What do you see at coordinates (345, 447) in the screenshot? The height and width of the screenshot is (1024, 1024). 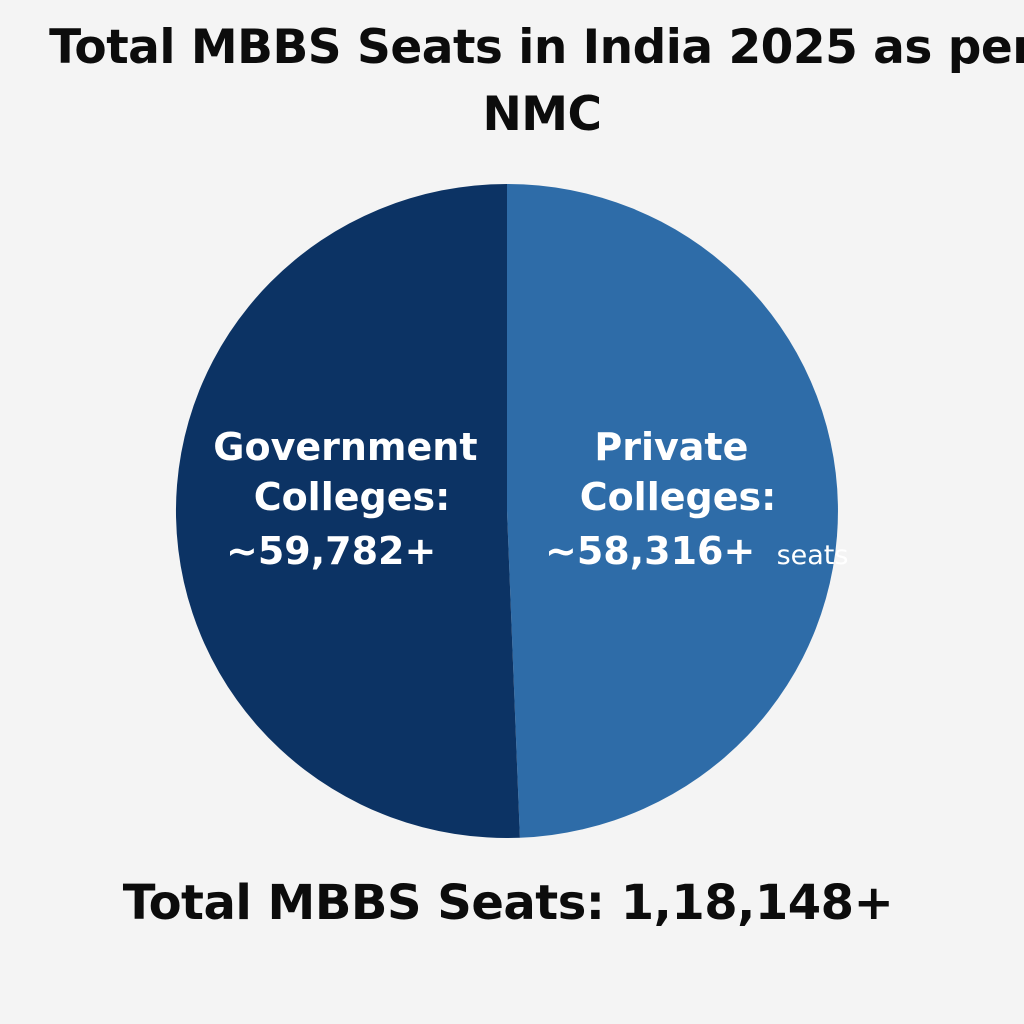 I see `government-label-line1: Government` at bounding box center [345, 447].